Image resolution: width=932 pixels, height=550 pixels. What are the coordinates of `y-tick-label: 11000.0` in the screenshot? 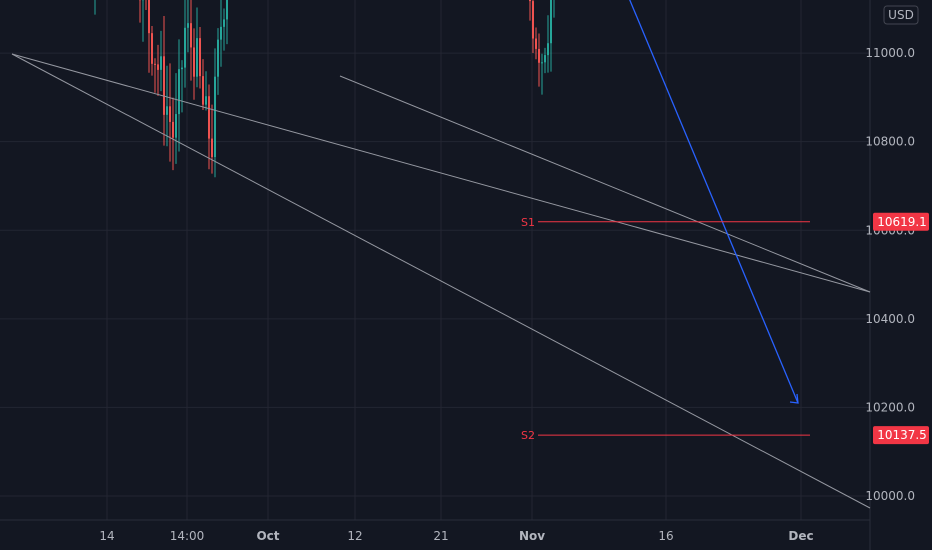 It's located at (890, 53).